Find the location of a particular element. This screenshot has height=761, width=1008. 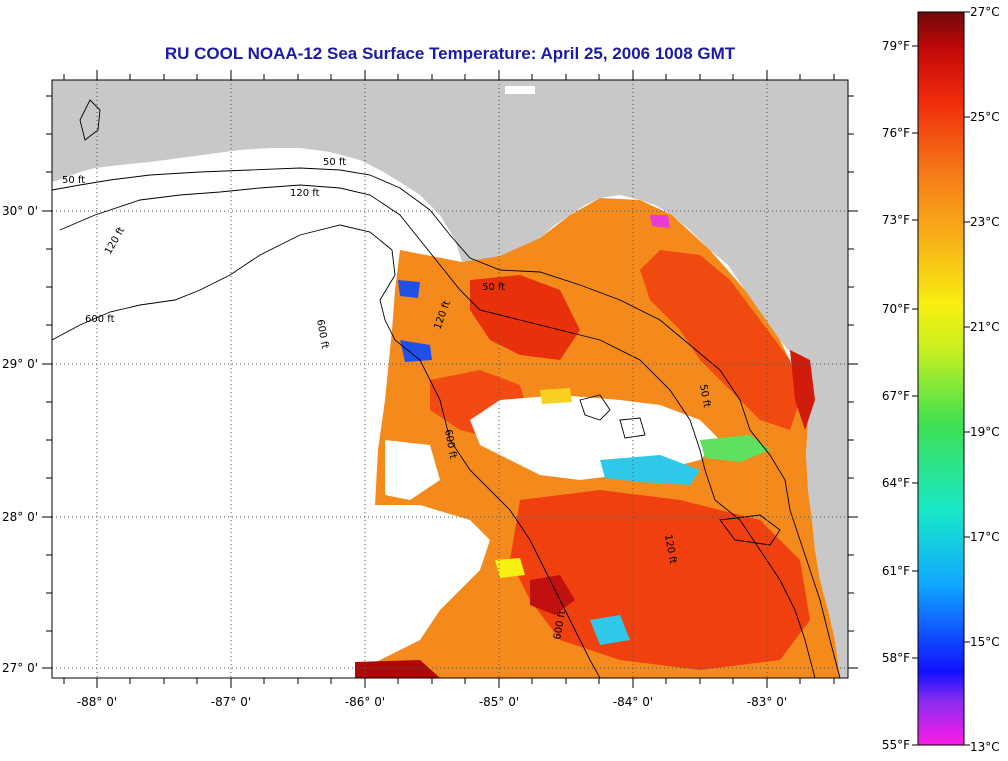

longitude-label: -85° 0' is located at coordinates (499, 702).